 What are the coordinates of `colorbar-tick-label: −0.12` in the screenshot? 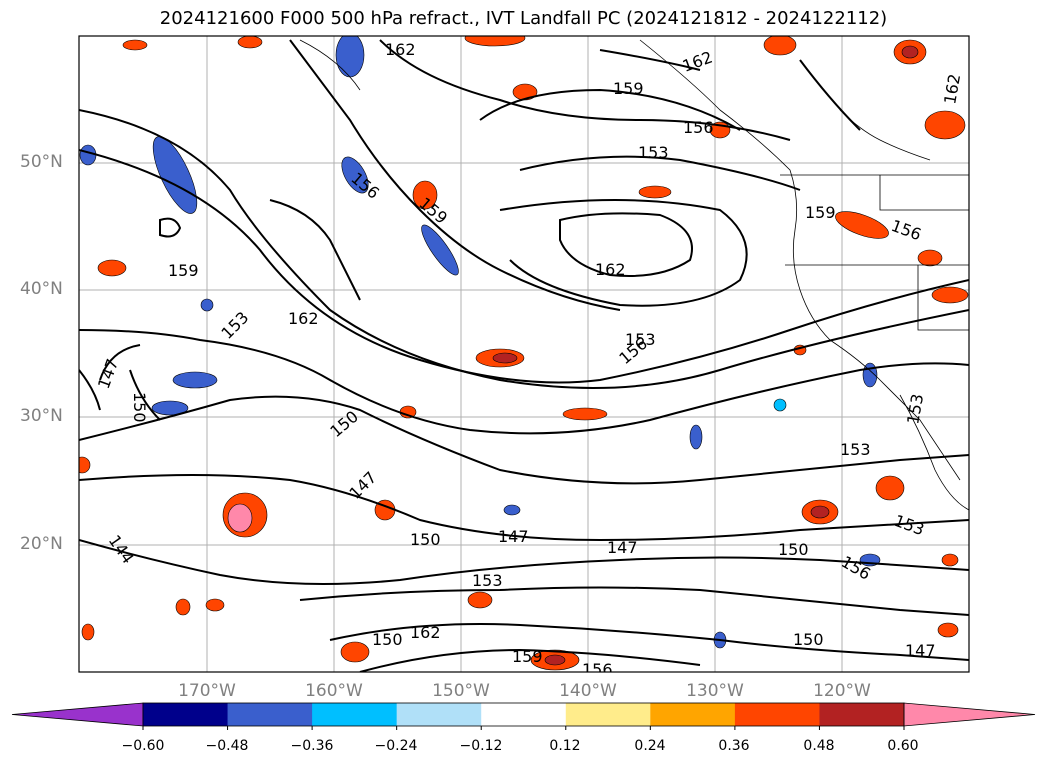 It's located at (481, 746).